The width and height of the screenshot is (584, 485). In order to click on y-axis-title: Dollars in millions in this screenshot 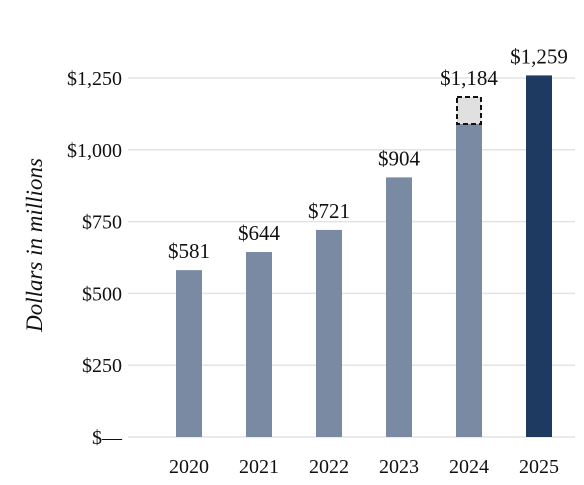, I will do `click(34, 245)`.